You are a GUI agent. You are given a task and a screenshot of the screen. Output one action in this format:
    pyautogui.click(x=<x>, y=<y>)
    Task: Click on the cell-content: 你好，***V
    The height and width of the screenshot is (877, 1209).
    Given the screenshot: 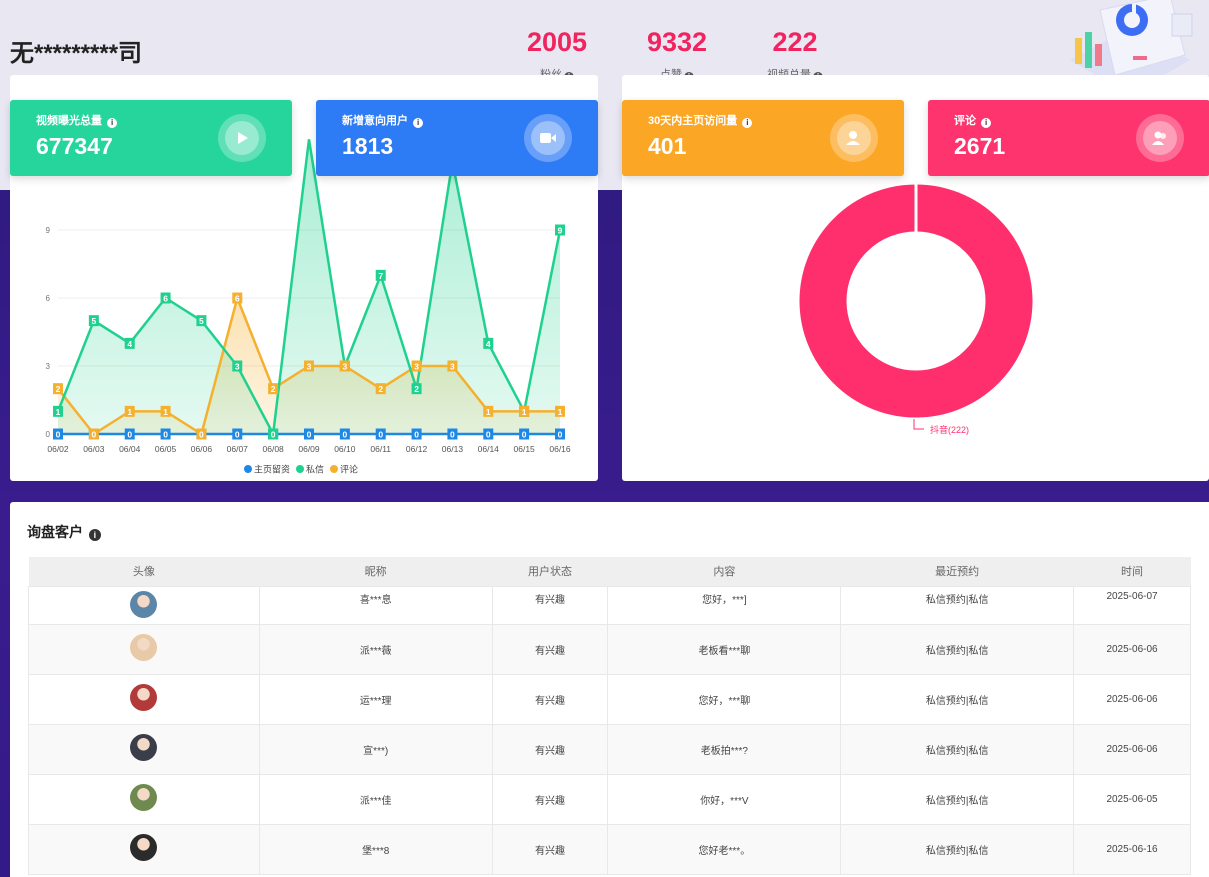 What is the action you would take?
    pyautogui.click(x=724, y=799)
    